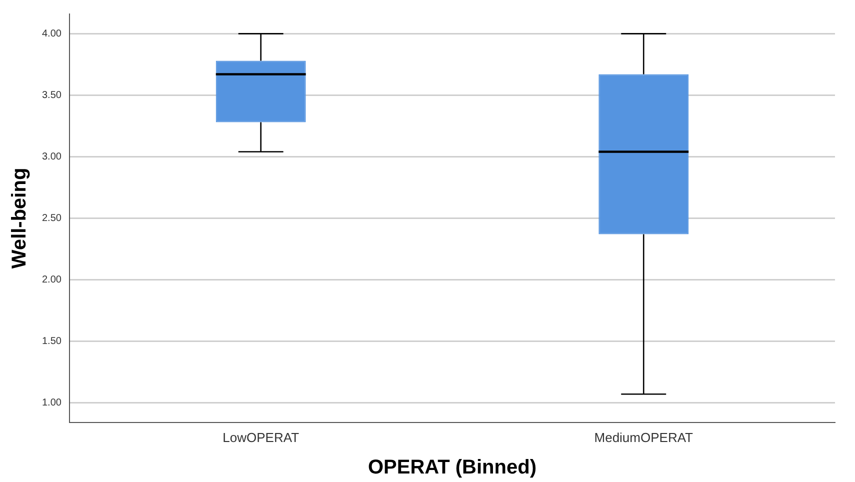  Describe the element at coordinates (452, 467) in the screenshot. I see `x-axis-title: OPERAT (Binned)` at that location.